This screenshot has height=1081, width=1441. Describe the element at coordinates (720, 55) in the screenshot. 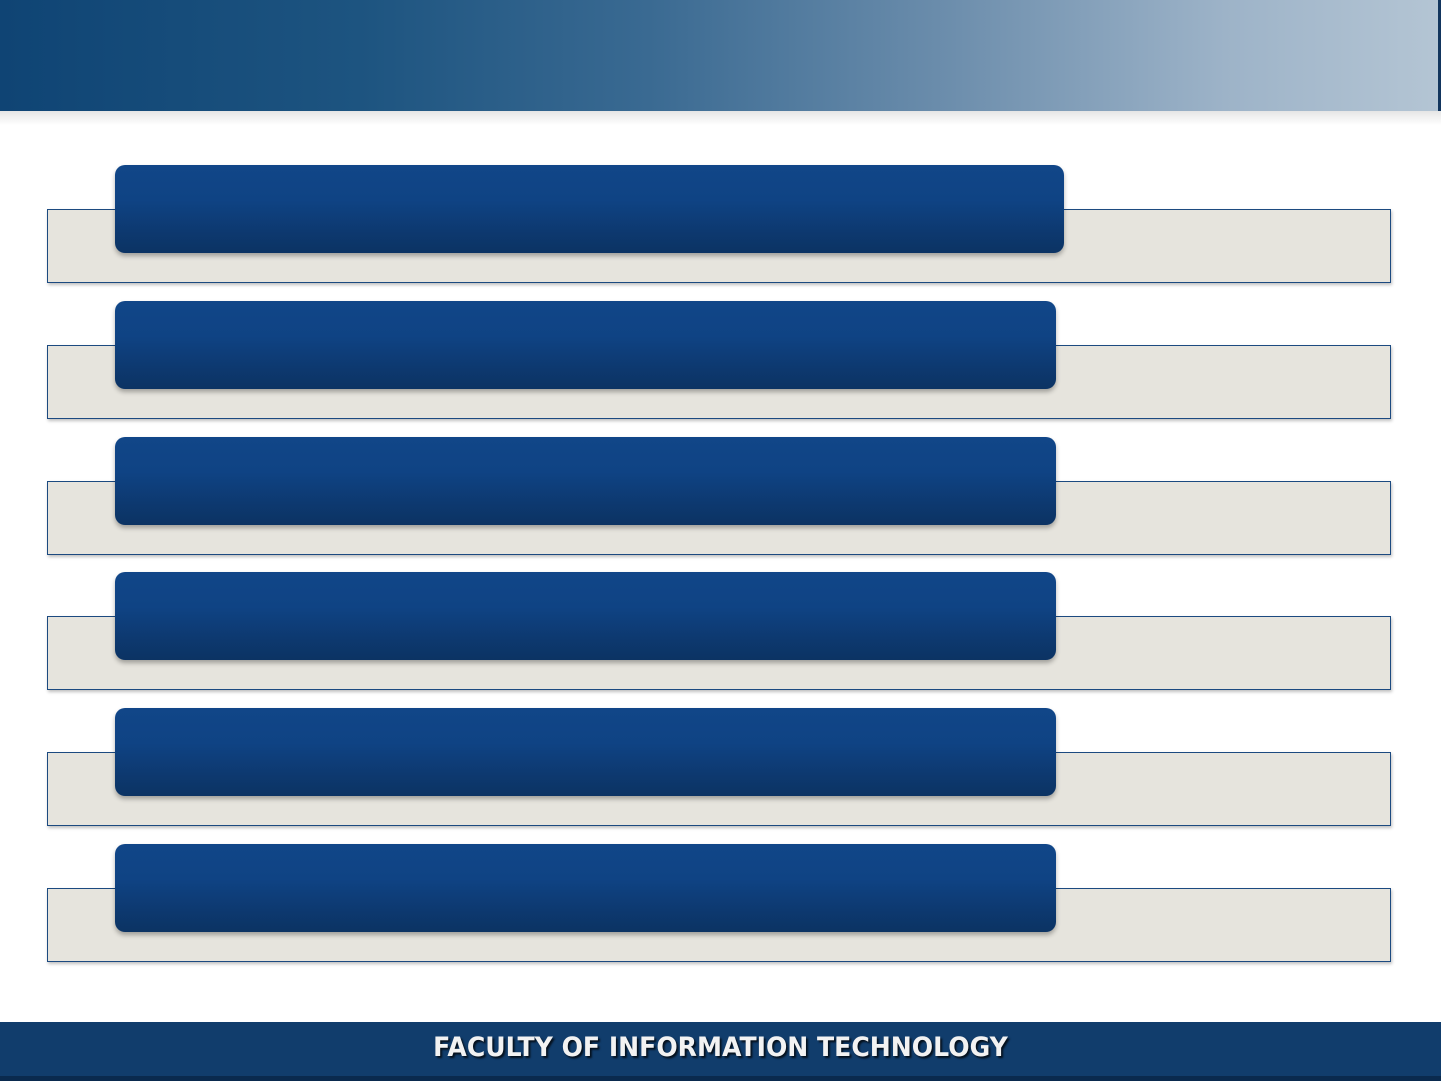

I see `header-band` at that location.